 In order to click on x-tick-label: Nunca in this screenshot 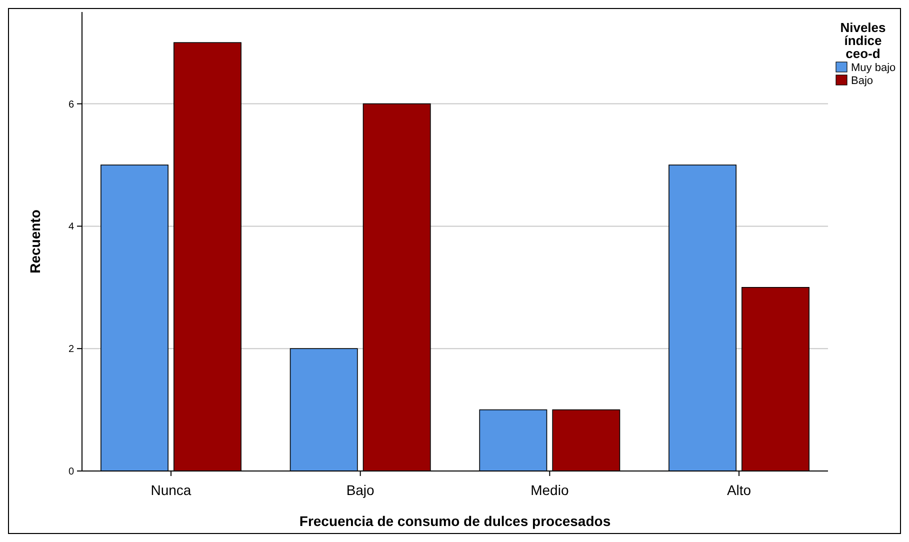, I will do `click(171, 490)`.